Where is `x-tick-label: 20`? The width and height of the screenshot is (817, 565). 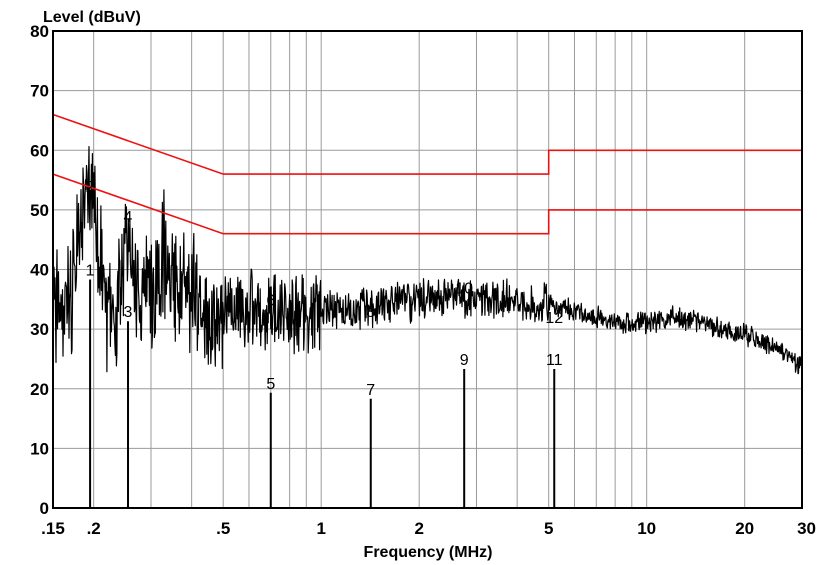 x-tick-label: 20 is located at coordinates (744, 528).